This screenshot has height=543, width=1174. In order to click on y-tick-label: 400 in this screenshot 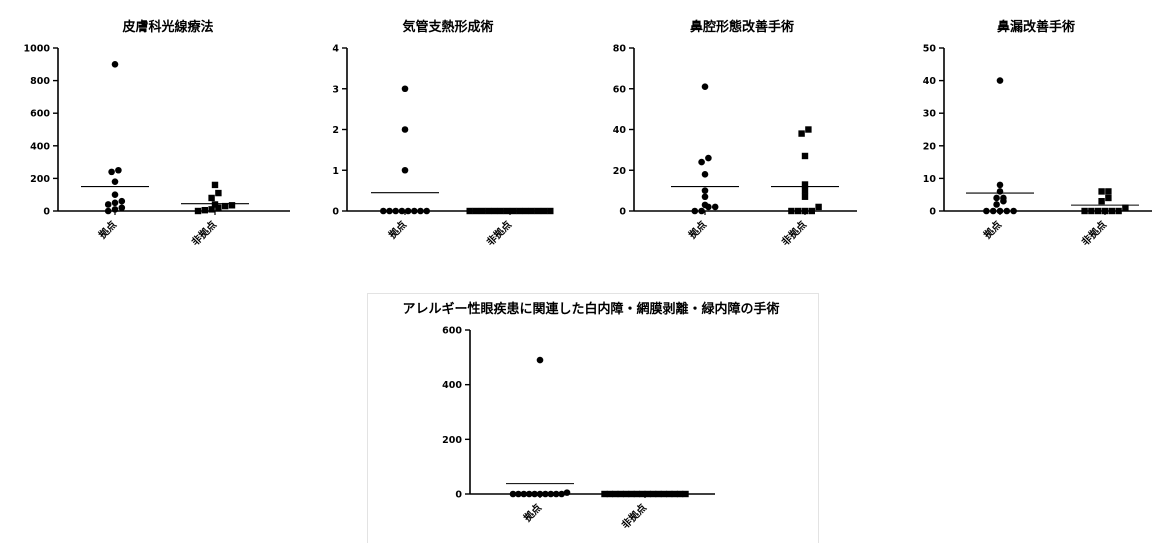, I will do `click(452, 385)`.